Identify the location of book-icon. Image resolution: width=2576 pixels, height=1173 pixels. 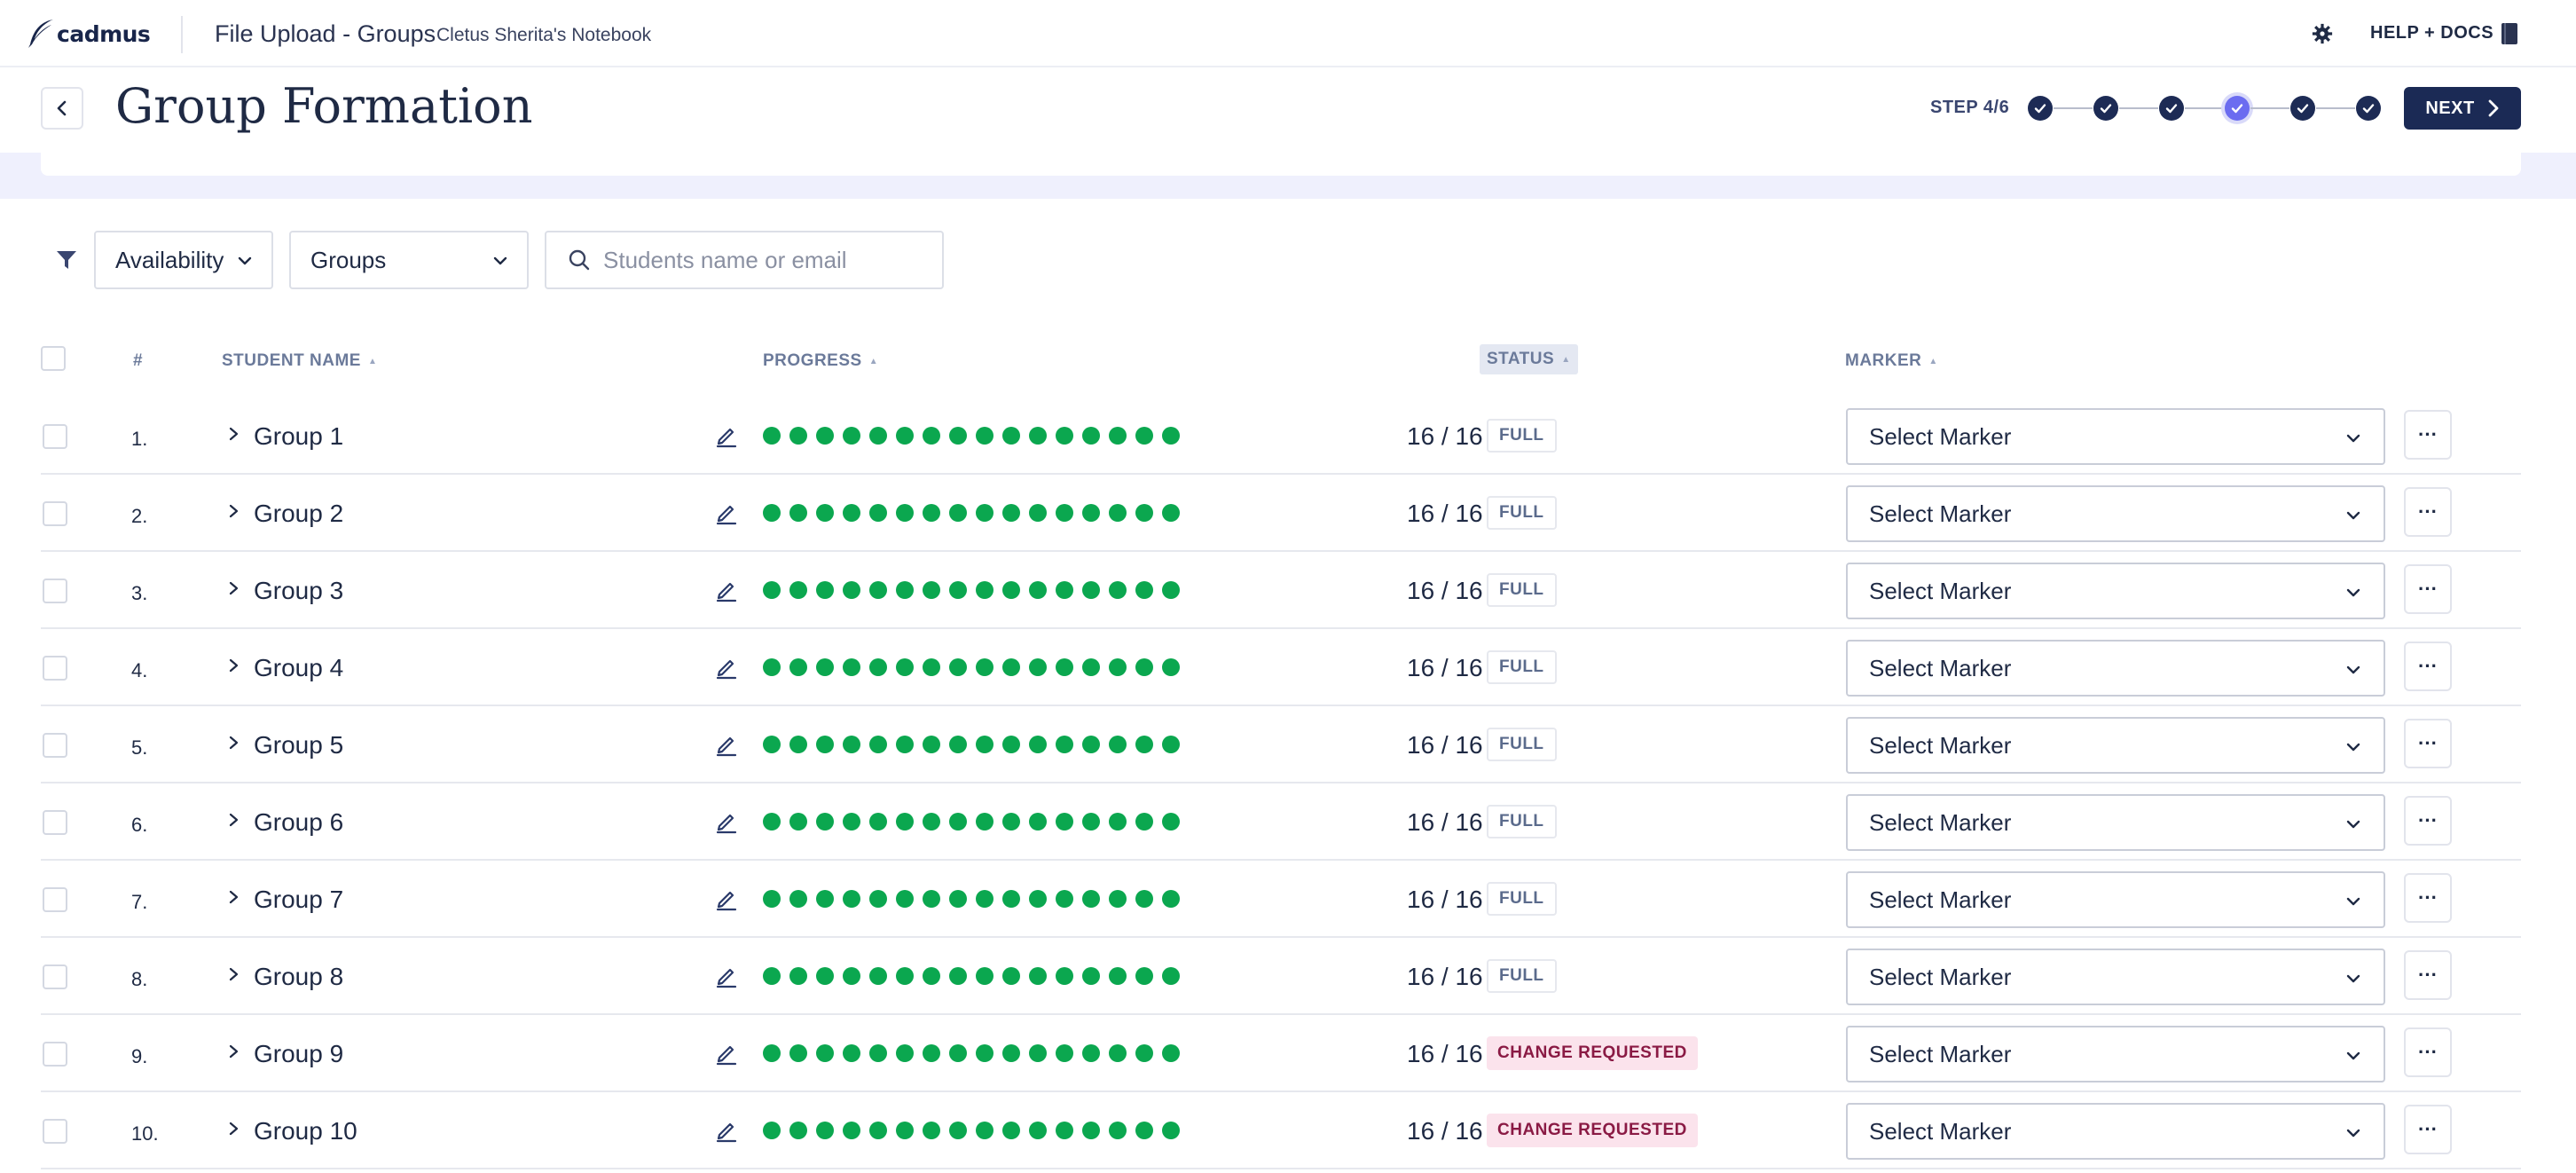
(2509, 33).